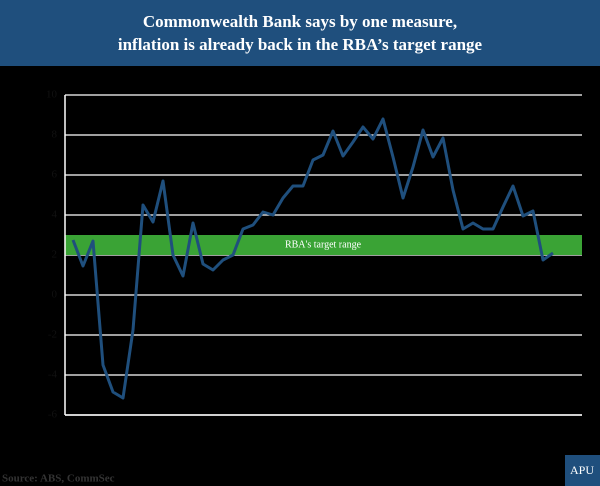  Describe the element at coordinates (53, 415) in the screenshot. I see `y-tick-label: -6` at that location.